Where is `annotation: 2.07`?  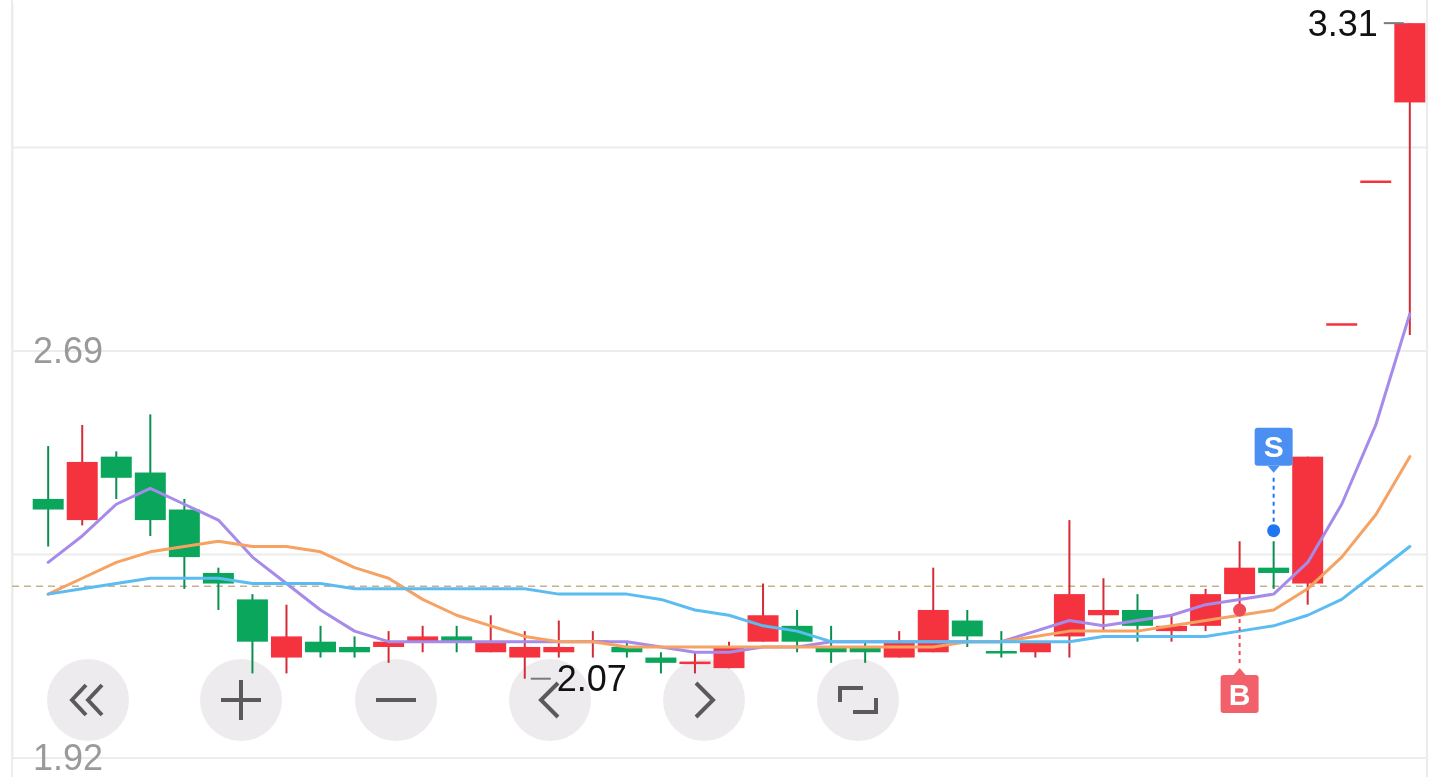 annotation: 2.07 is located at coordinates (591, 679).